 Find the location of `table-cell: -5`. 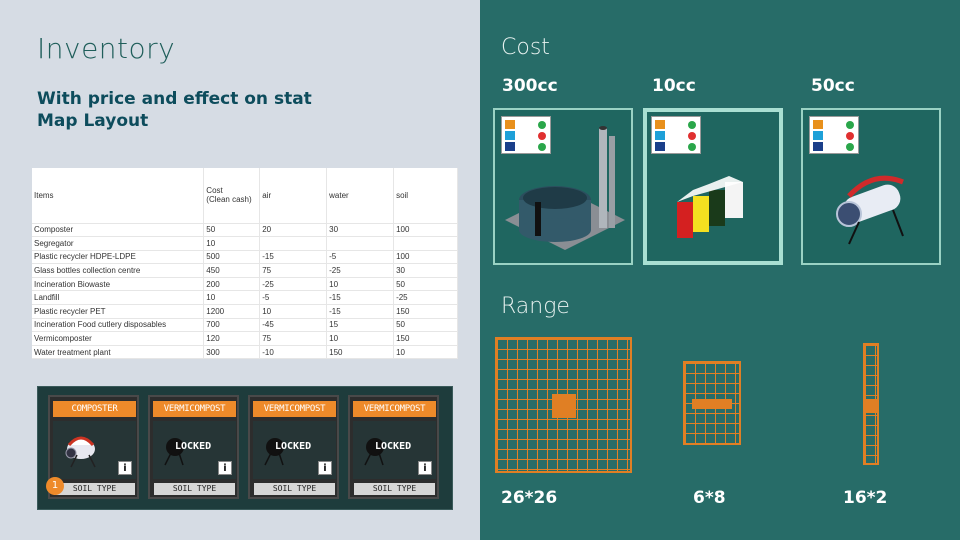

table-cell: -5 is located at coordinates (360, 257).